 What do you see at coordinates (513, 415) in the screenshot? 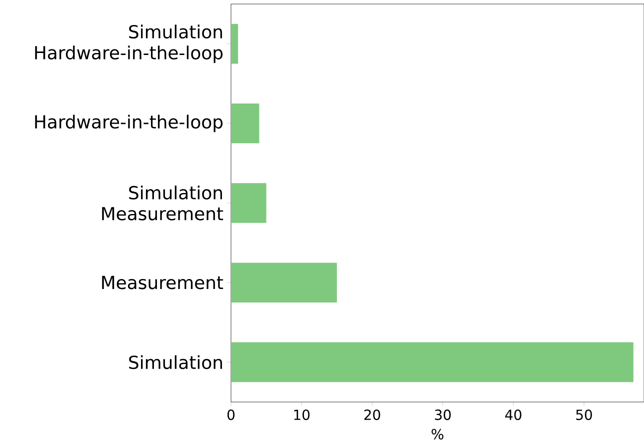
I see `x-tick-label: 40` at bounding box center [513, 415].